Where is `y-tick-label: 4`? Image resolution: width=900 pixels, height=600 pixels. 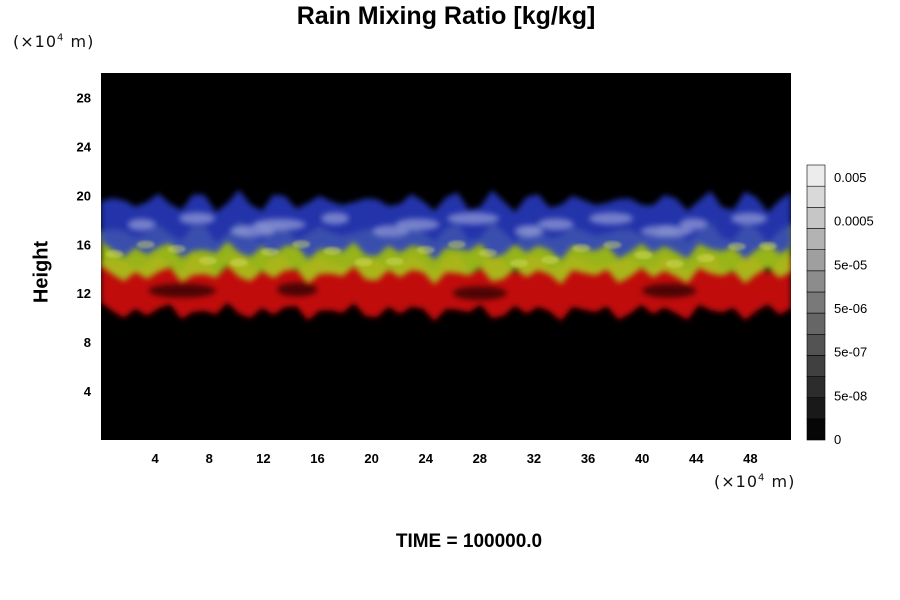 y-tick-label: 4 is located at coordinates (88, 391).